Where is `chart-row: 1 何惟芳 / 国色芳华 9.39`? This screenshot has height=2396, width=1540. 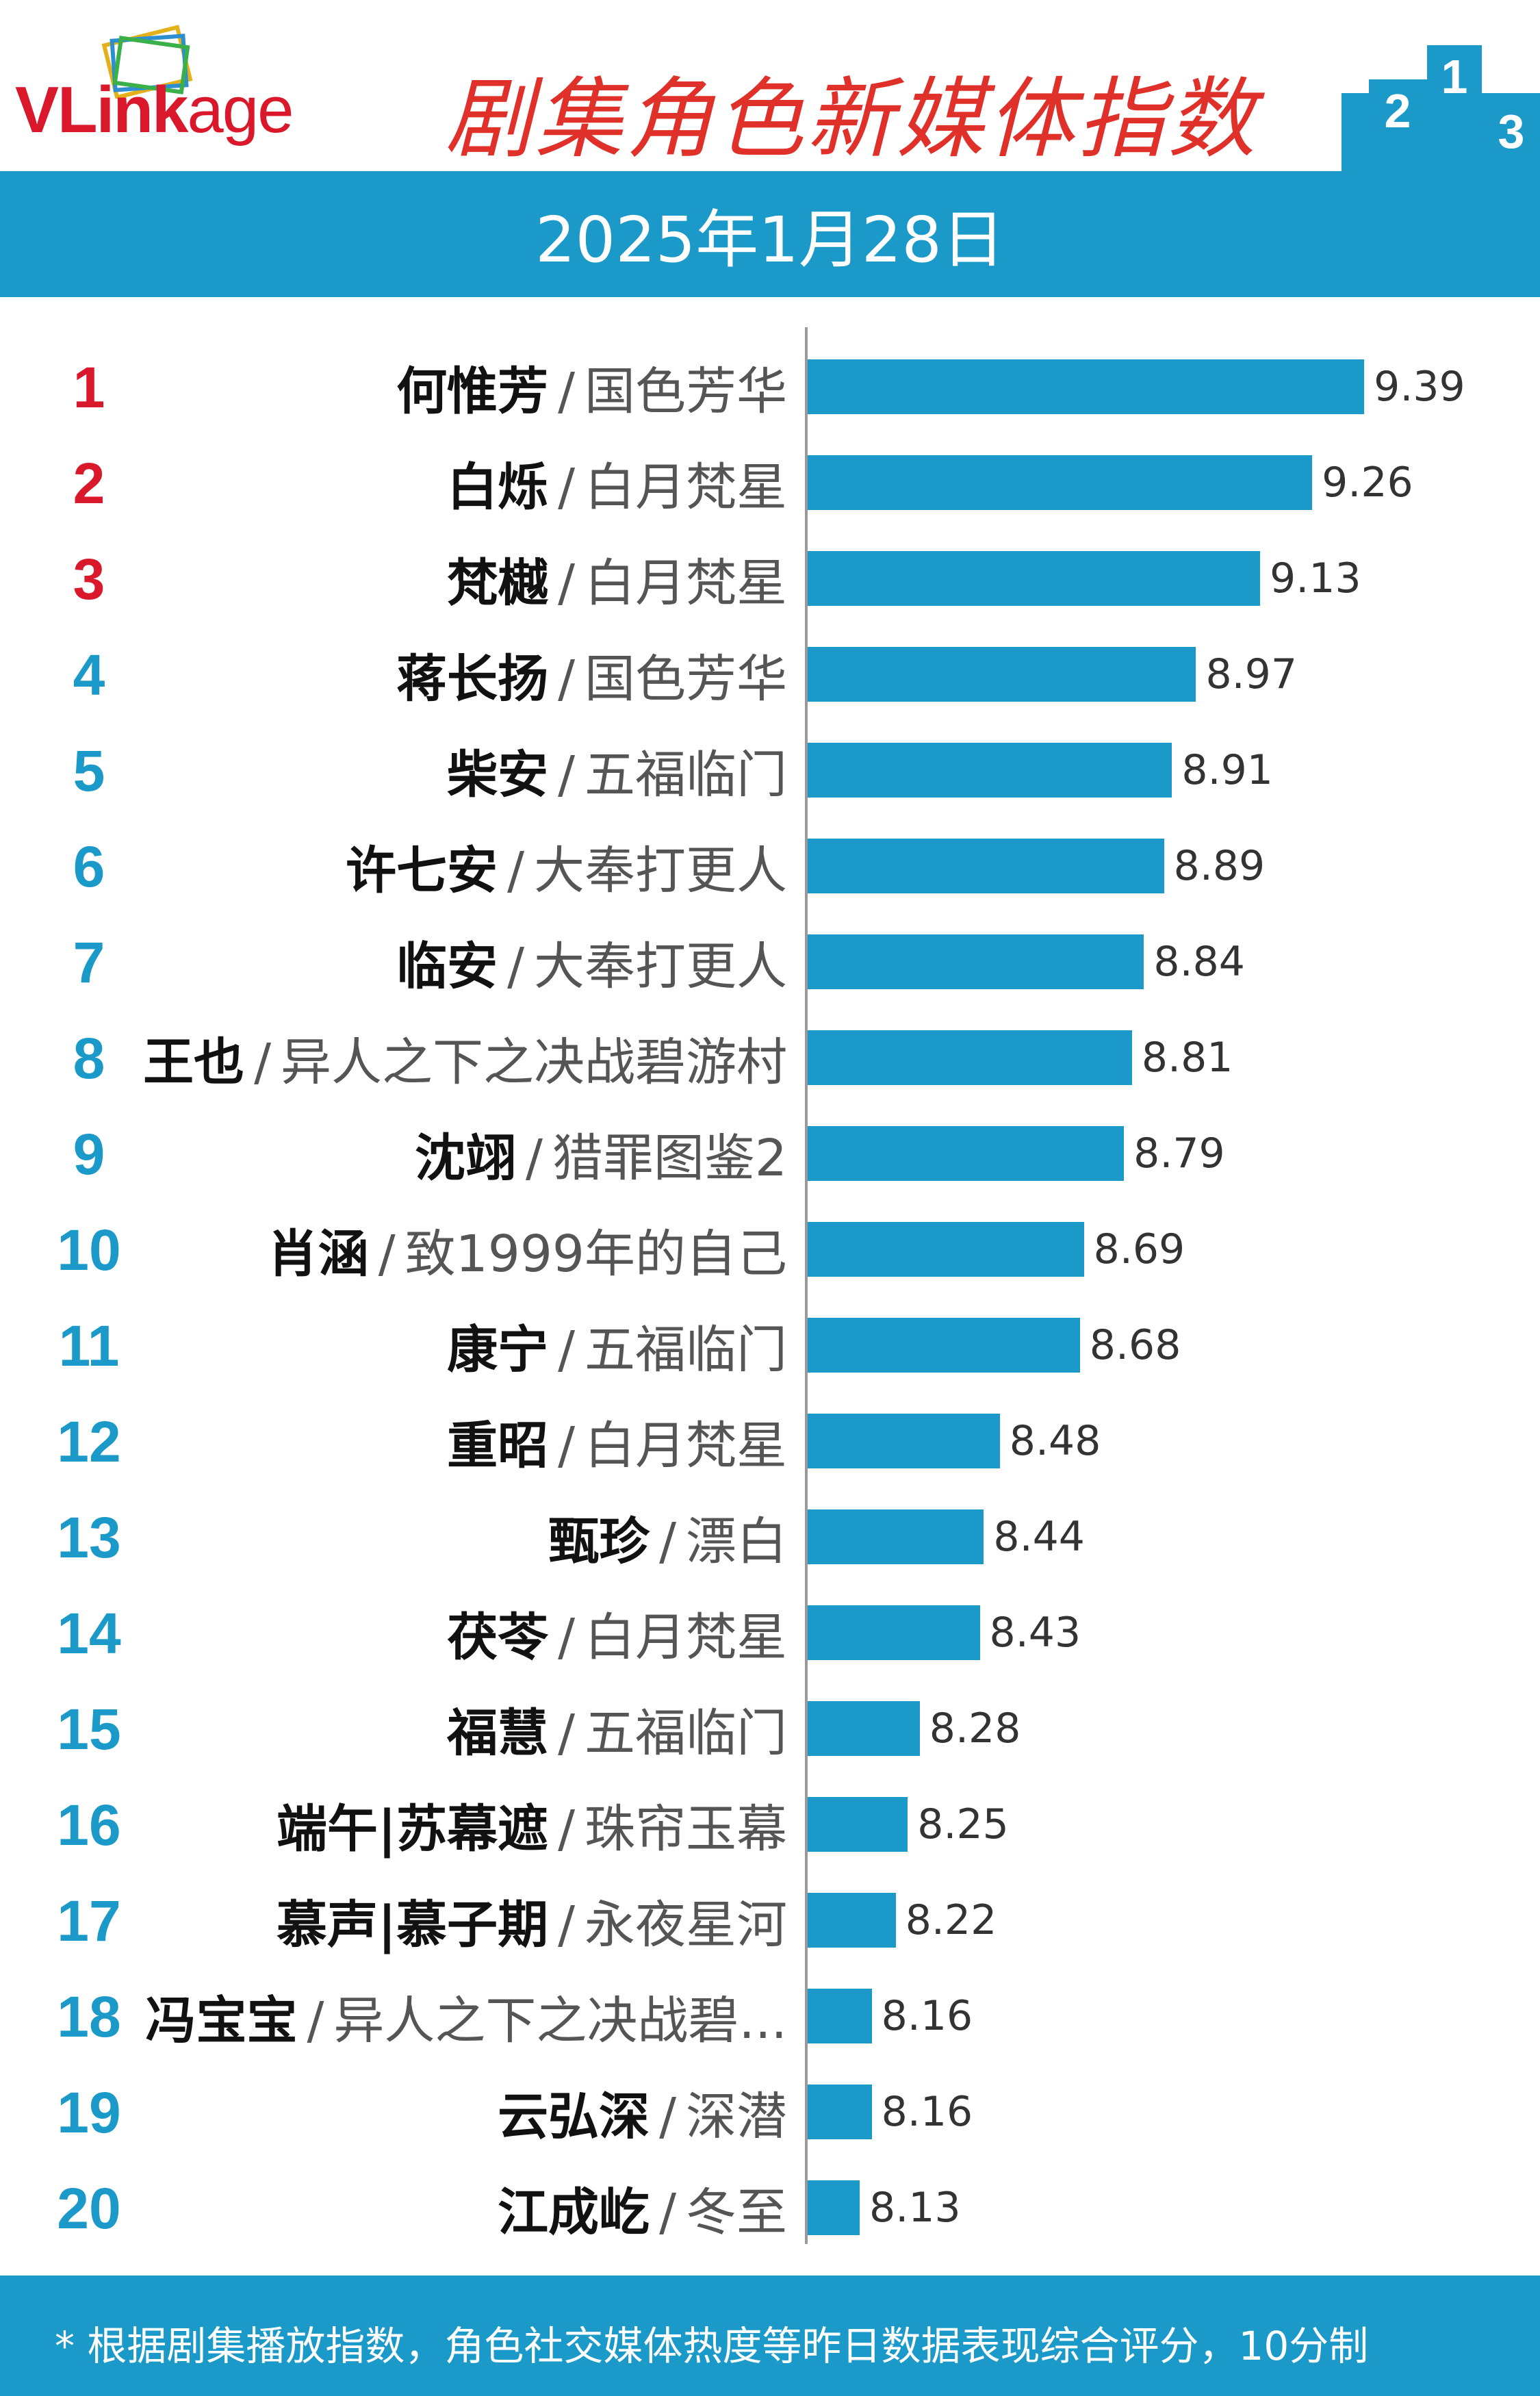
chart-row: 1 何惟芳 / 国色芳华 9.39 is located at coordinates (770, 383).